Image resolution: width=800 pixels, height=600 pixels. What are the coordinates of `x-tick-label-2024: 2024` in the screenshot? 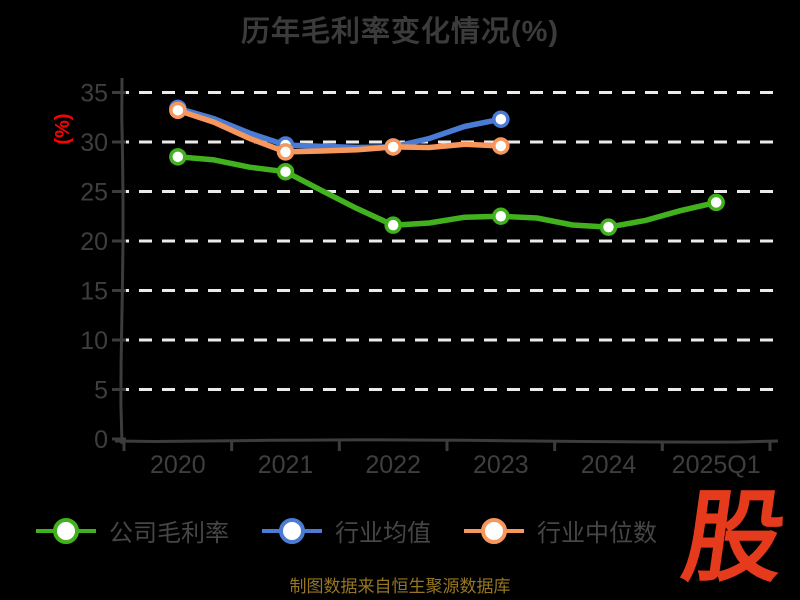 It's located at (609, 465).